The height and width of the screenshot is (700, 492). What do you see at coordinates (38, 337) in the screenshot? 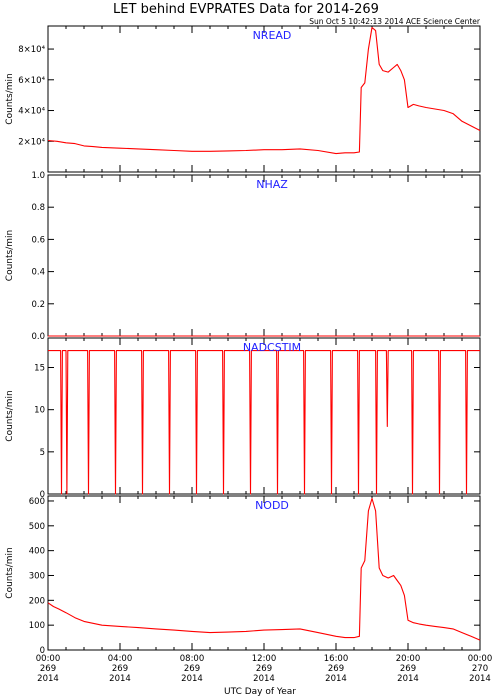
I see `nhaz-ytick-label: 0.0` at bounding box center [38, 337].